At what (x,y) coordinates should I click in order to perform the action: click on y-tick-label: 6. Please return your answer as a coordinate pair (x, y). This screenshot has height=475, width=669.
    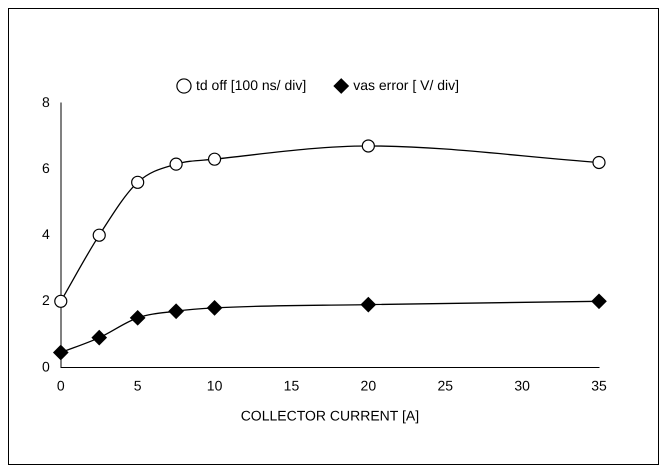
    Looking at the image, I should click on (46, 168).